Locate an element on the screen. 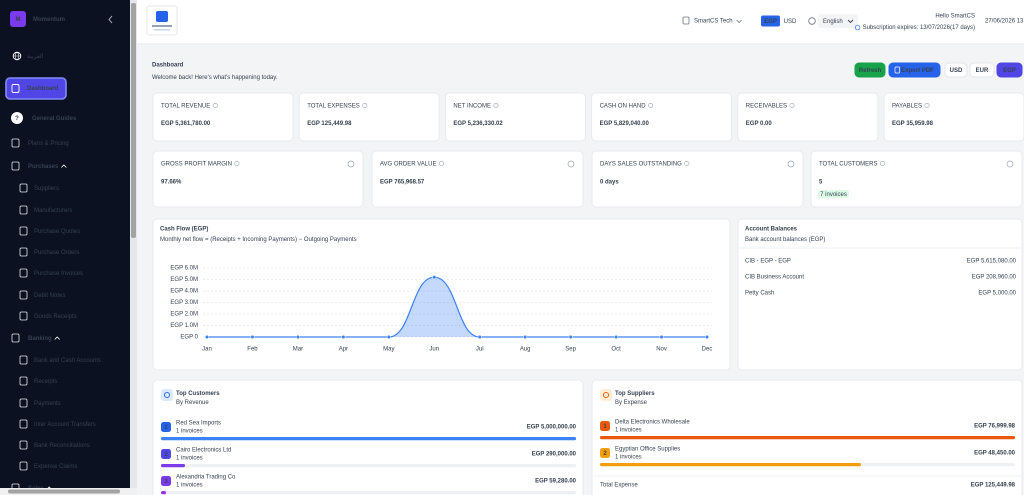 Image resolution: width=1024 pixels, height=495 pixels. account-name: Petty Cash is located at coordinates (759, 294).